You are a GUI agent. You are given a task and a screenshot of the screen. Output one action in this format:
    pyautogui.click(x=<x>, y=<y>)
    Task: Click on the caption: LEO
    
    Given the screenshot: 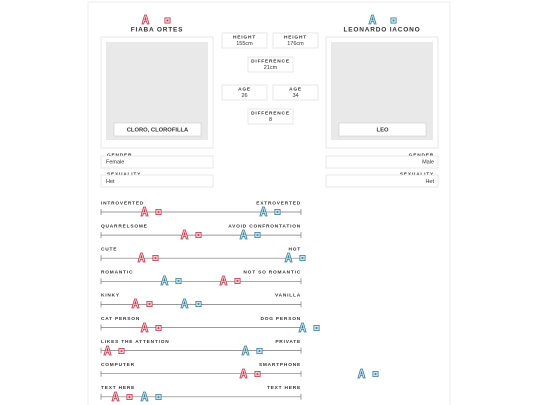 What is the action you would take?
    pyautogui.click(x=383, y=131)
    